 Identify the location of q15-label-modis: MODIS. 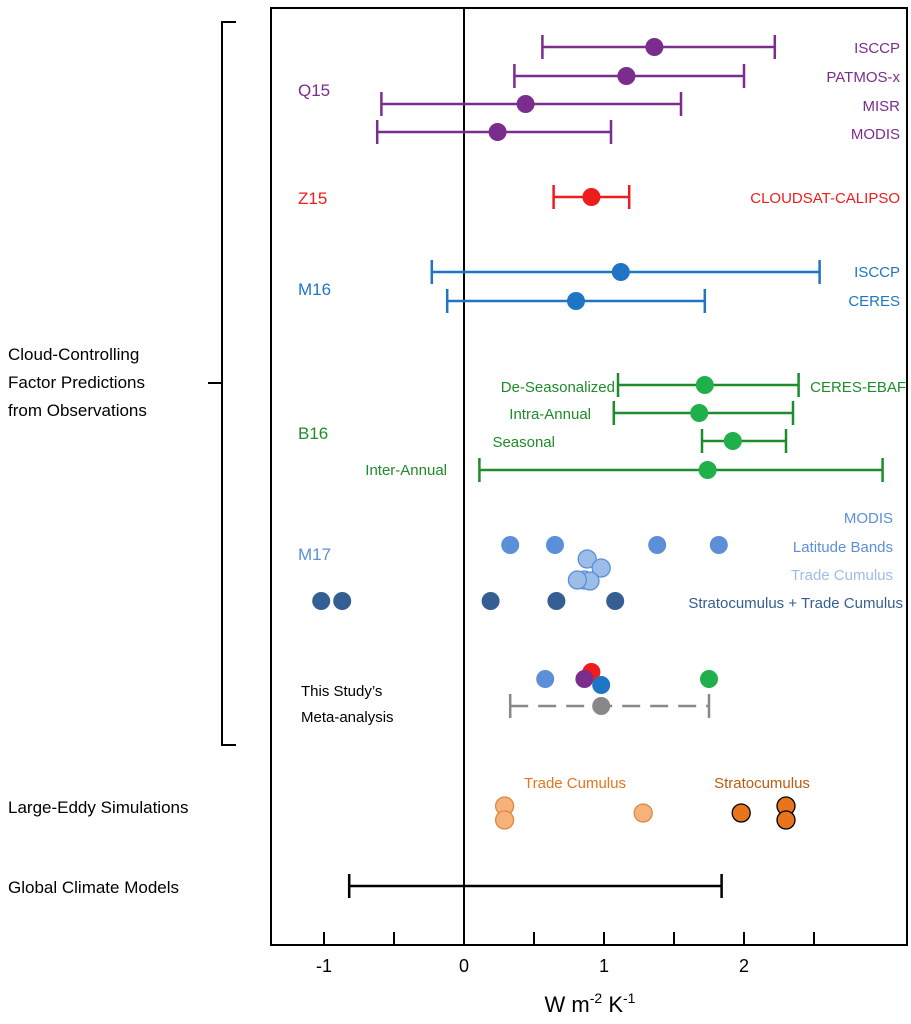
(875, 134).